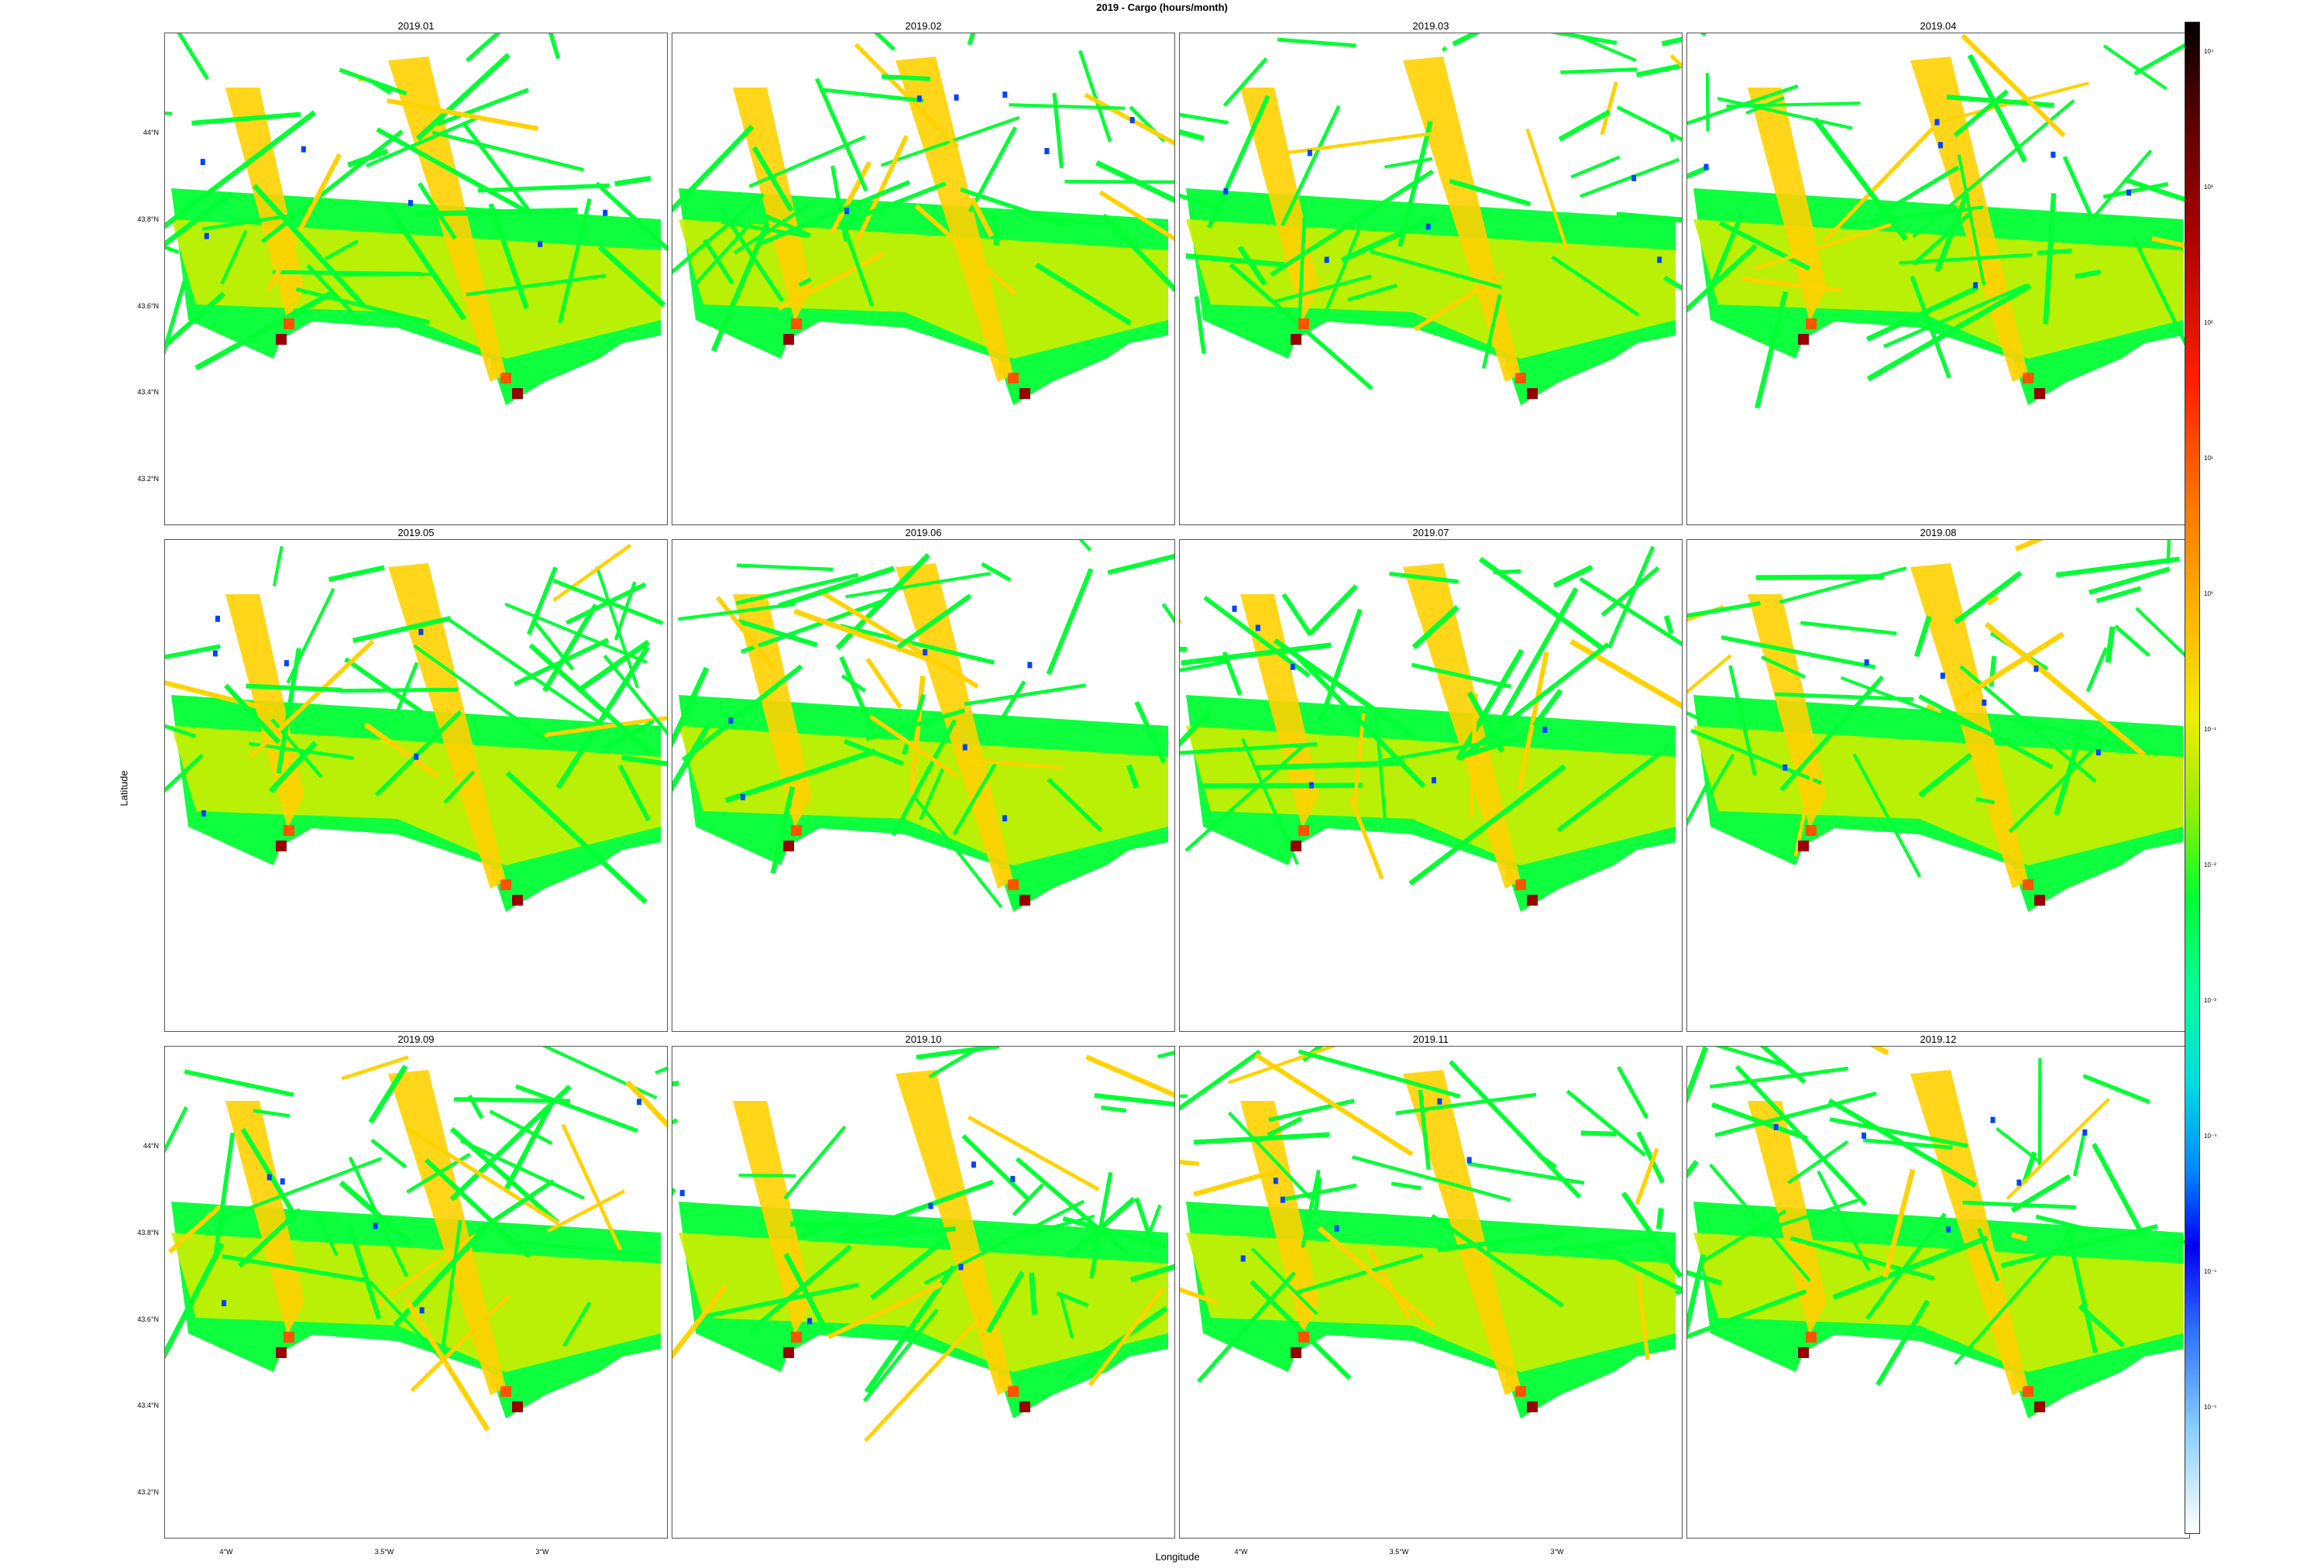 The width and height of the screenshot is (2324, 1568). I want to click on colorbar-tick-label: 10⁻⁶, so click(2210, 1407).